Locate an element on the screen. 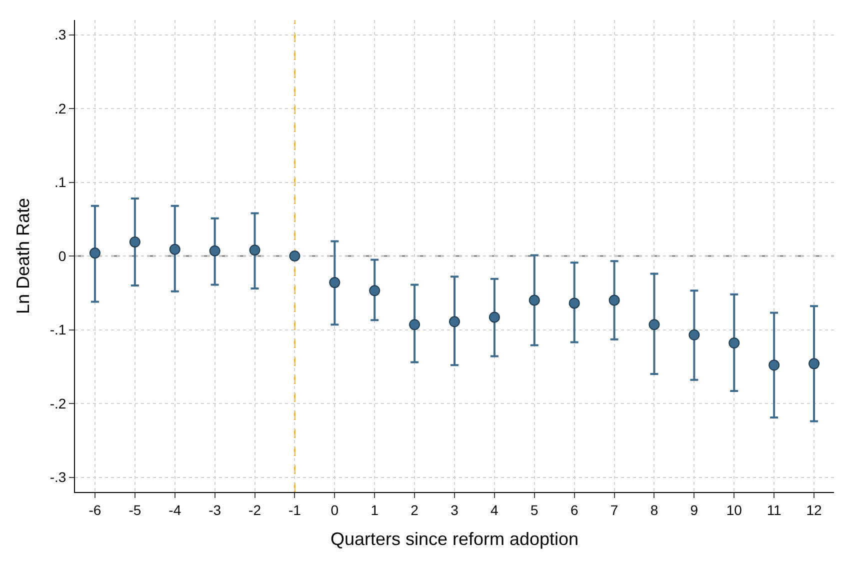  y-tick-label: .1 is located at coordinates (60, 182).